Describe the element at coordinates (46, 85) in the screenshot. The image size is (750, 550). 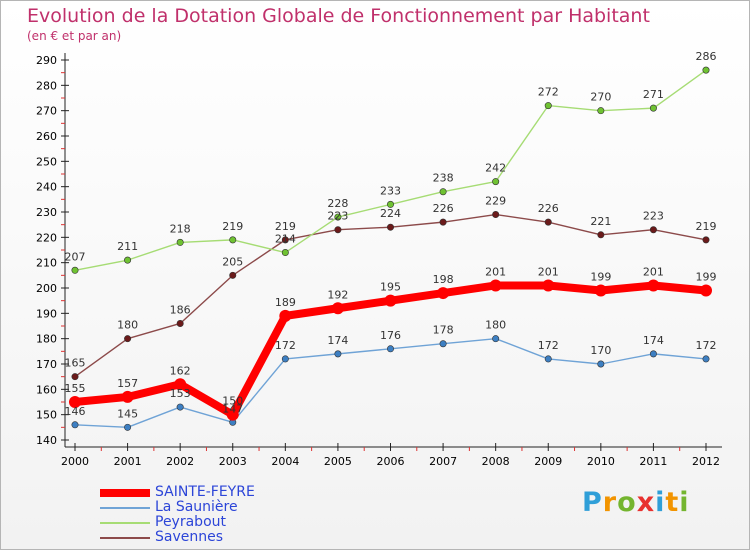
I see `y-tick-label: 280` at that location.